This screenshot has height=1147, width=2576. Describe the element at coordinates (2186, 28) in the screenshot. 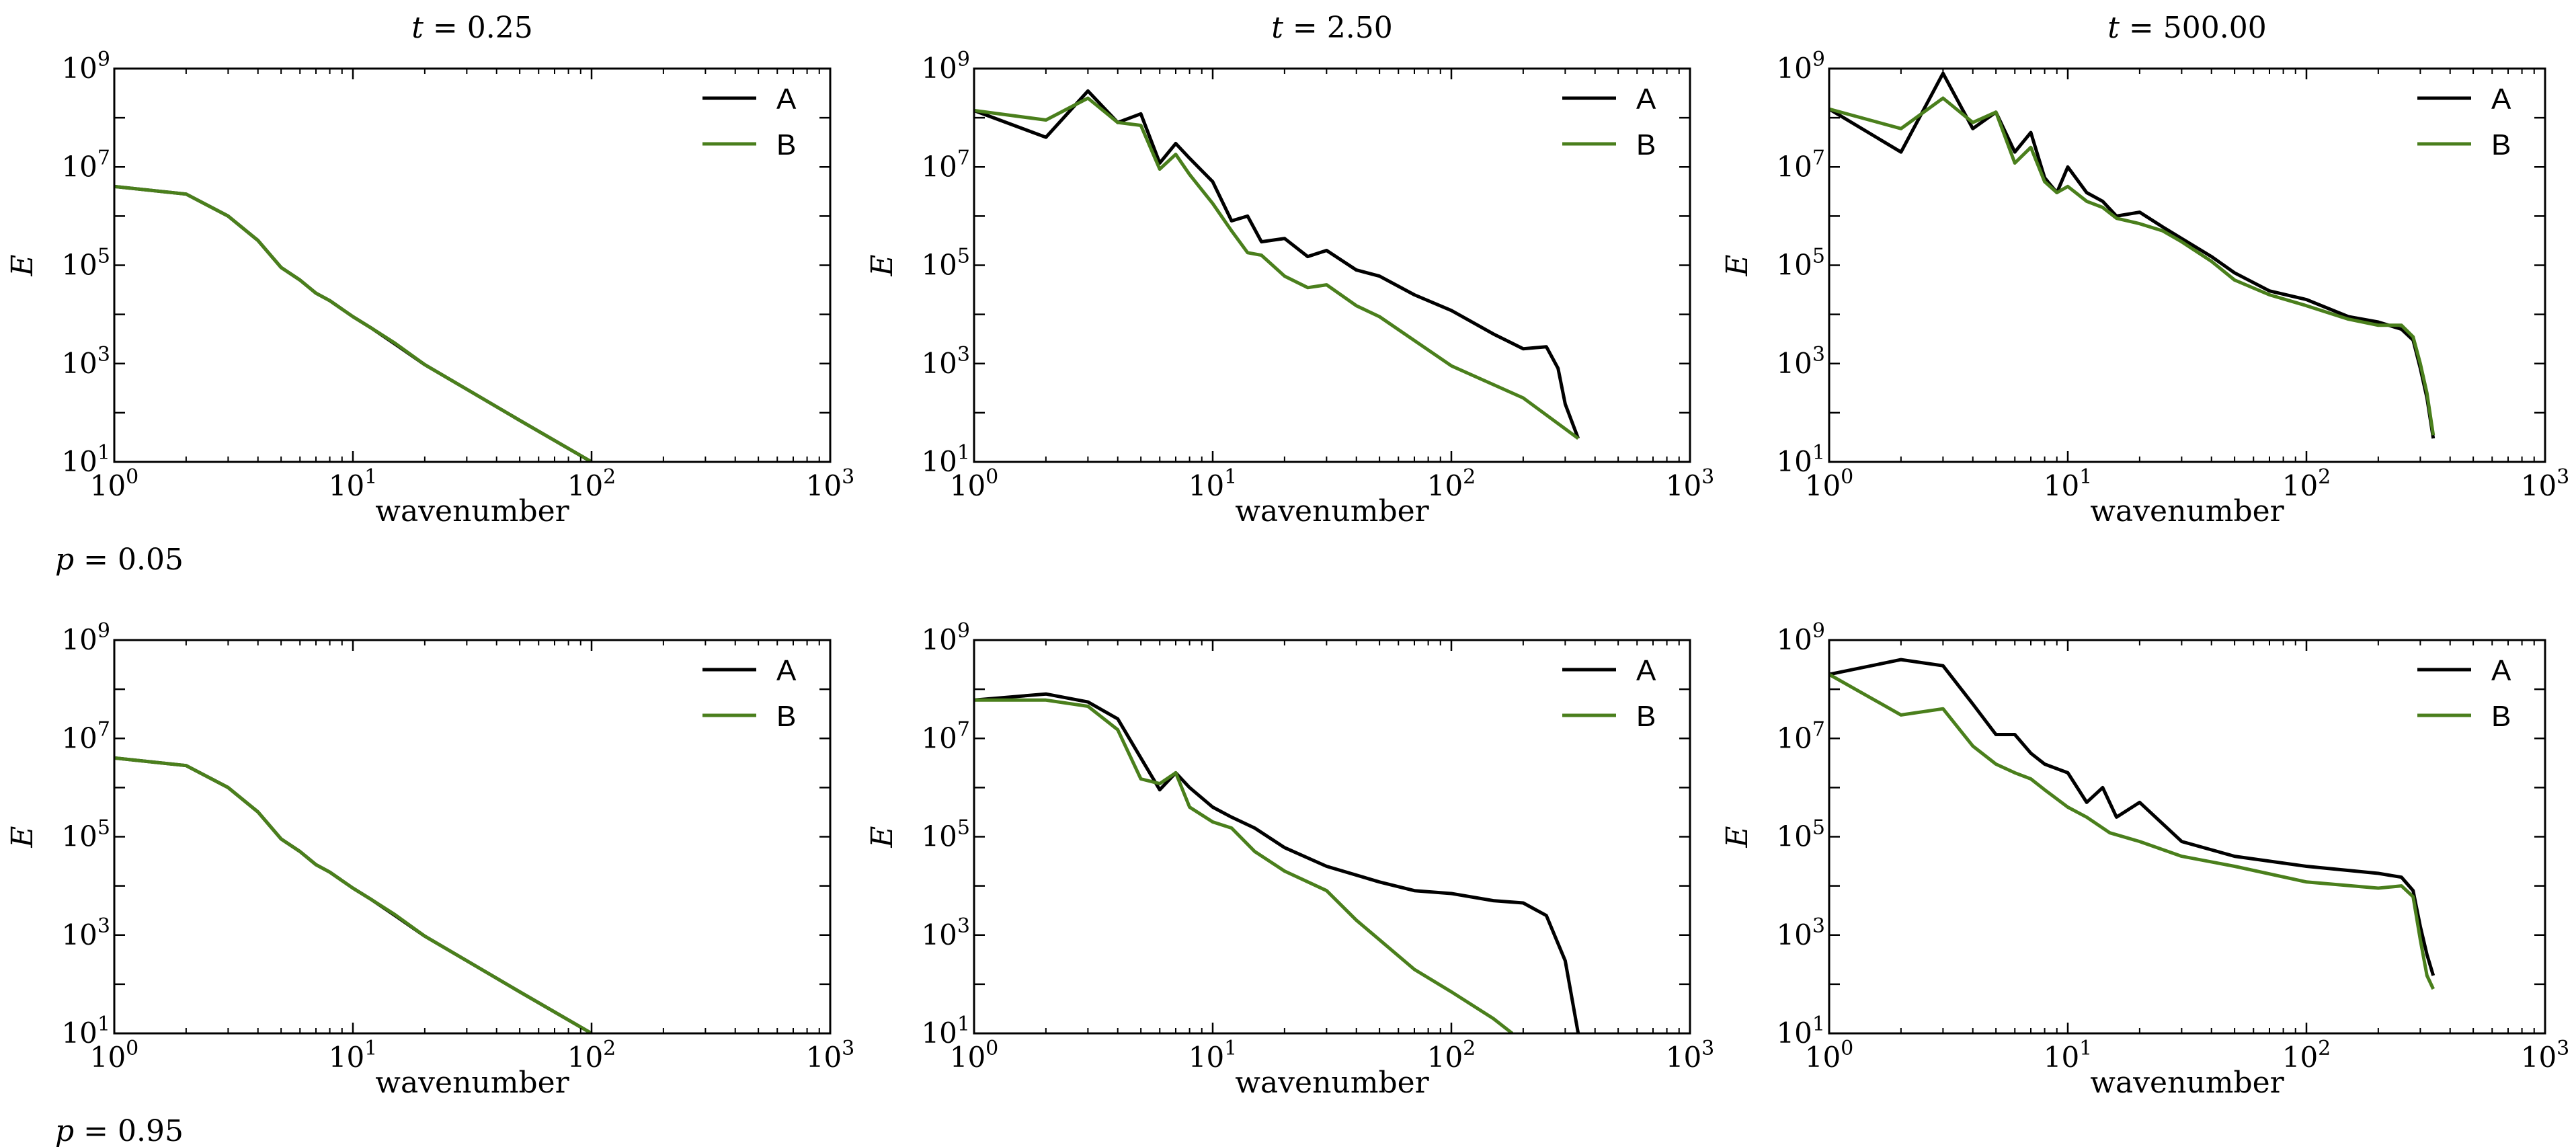

I see `panel-title: t = 500.00` at that location.